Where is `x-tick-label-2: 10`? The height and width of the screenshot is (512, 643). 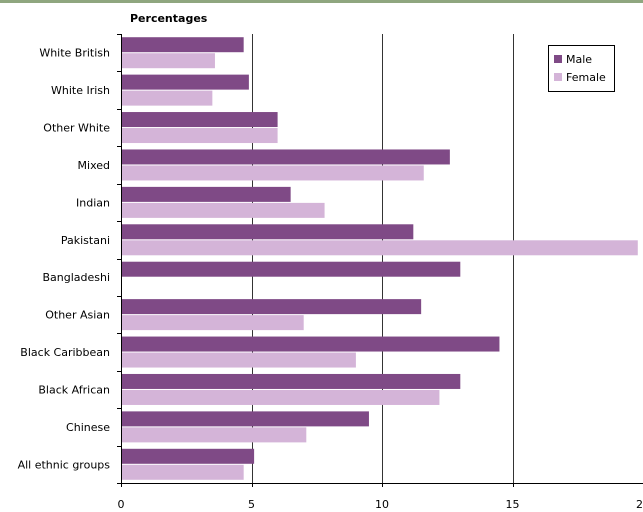 x-tick-label-2: 10 is located at coordinates (382, 504).